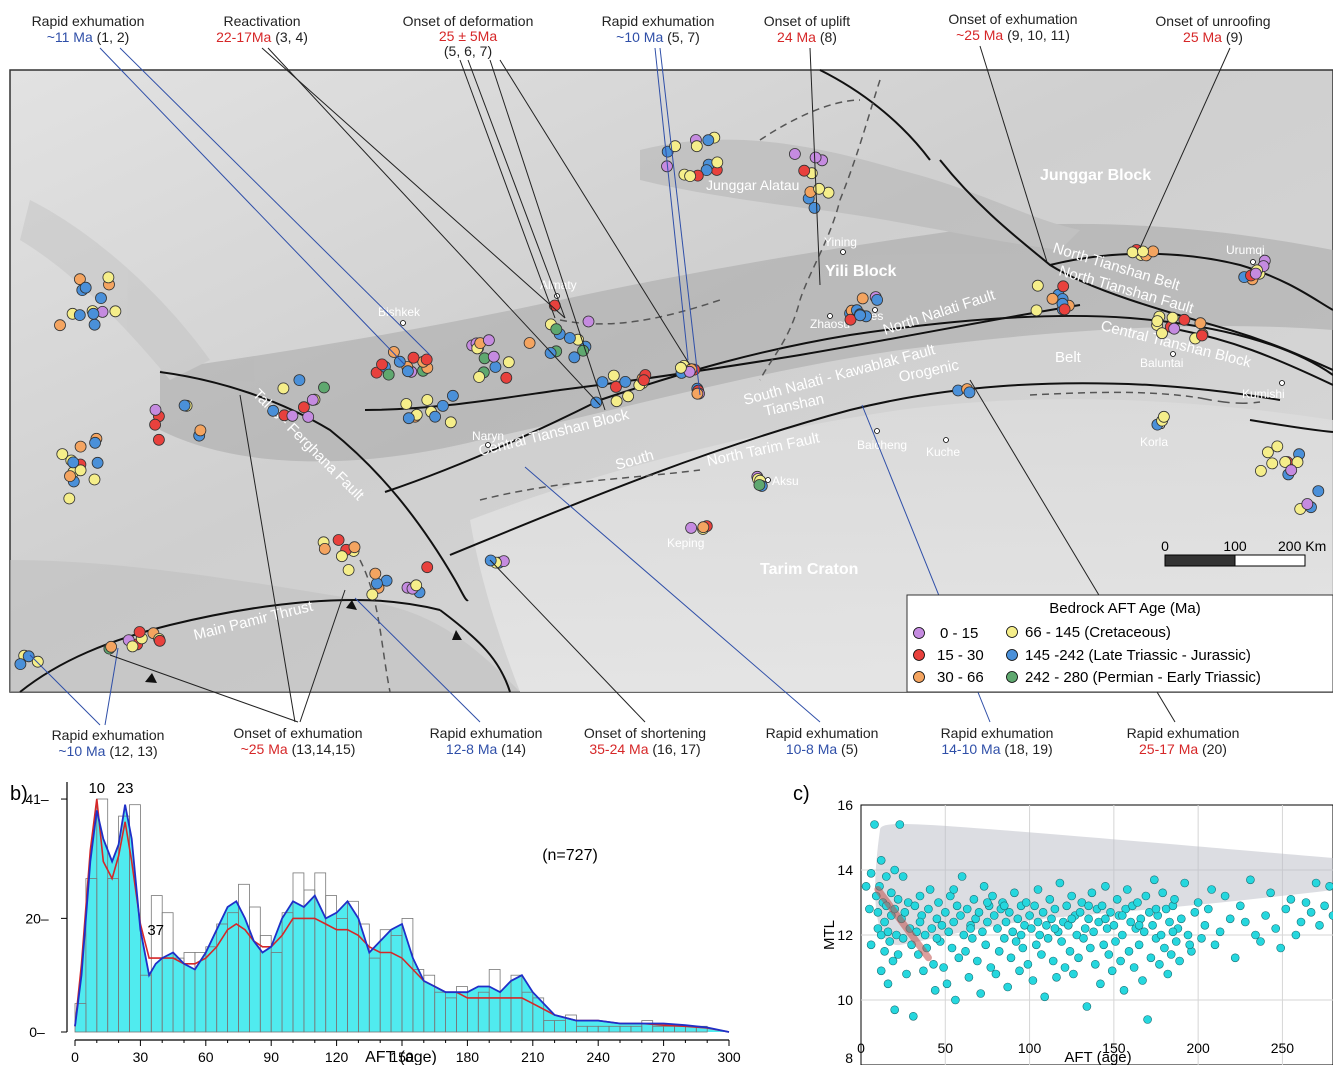  Describe the element at coordinates (261, 21) in the screenshot. I see `annotation-title: Reactivation` at that location.